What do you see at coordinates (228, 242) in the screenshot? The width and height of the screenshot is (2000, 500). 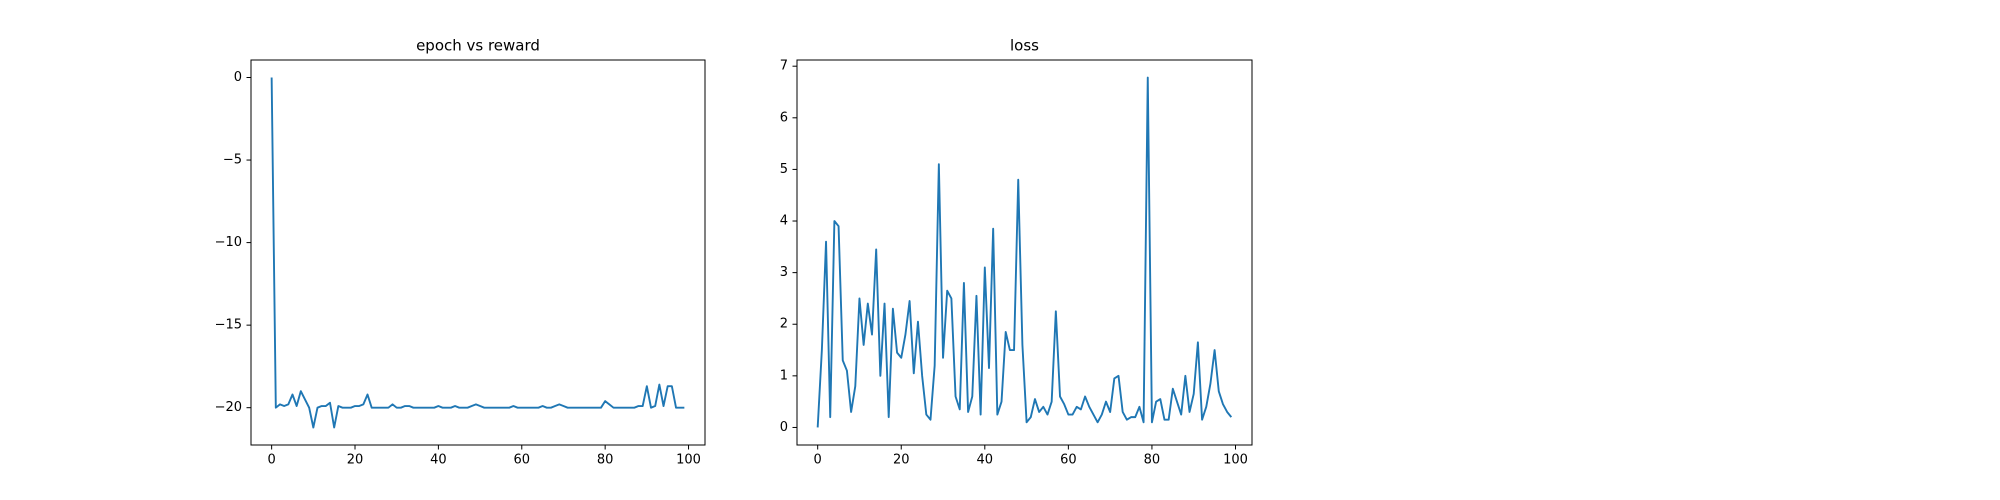 I see `y-tick-label: −10` at bounding box center [228, 242].